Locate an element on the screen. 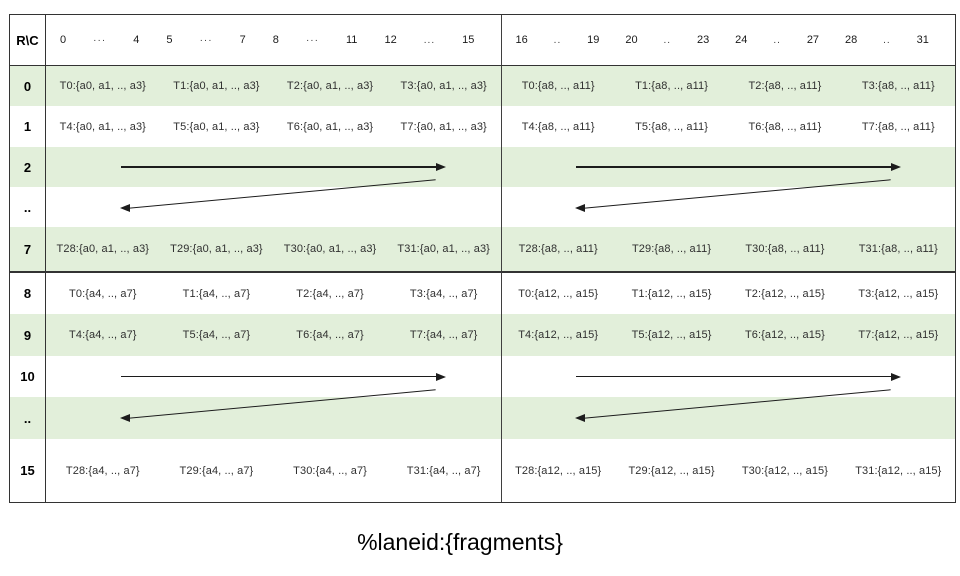 Image resolution: width=960 pixels, height=576 pixels. fragment-cell: T7:{a4, .., a7} is located at coordinates (443, 335).